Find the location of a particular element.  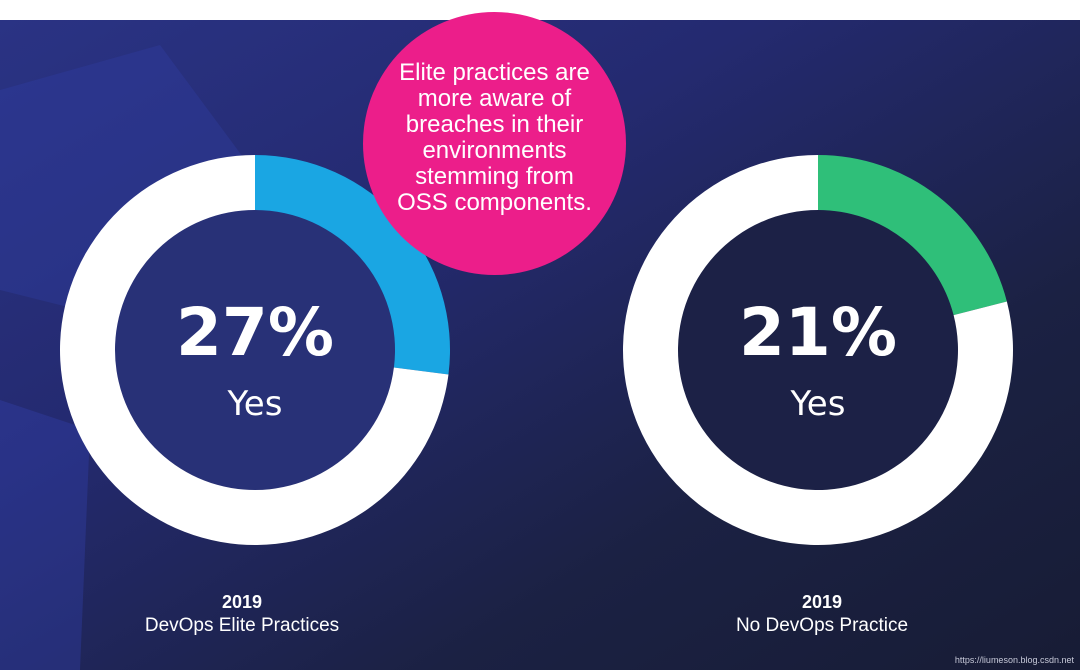

watermark: https://liumeson.blog.csdn.net is located at coordinates (1014, 660).